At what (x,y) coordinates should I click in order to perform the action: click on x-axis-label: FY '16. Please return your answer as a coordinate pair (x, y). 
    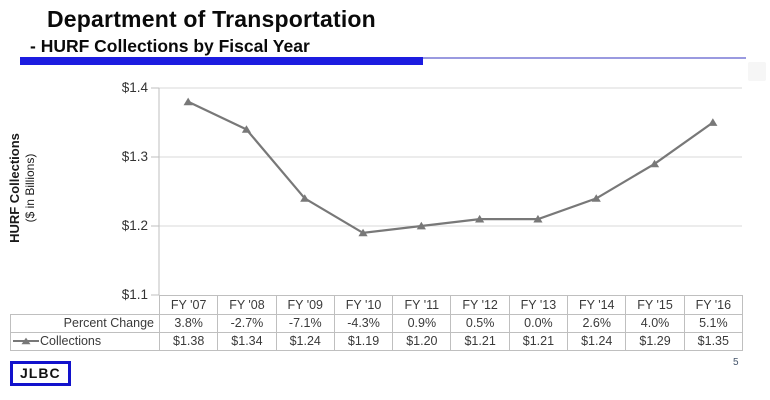
    Looking at the image, I should click on (713, 305).